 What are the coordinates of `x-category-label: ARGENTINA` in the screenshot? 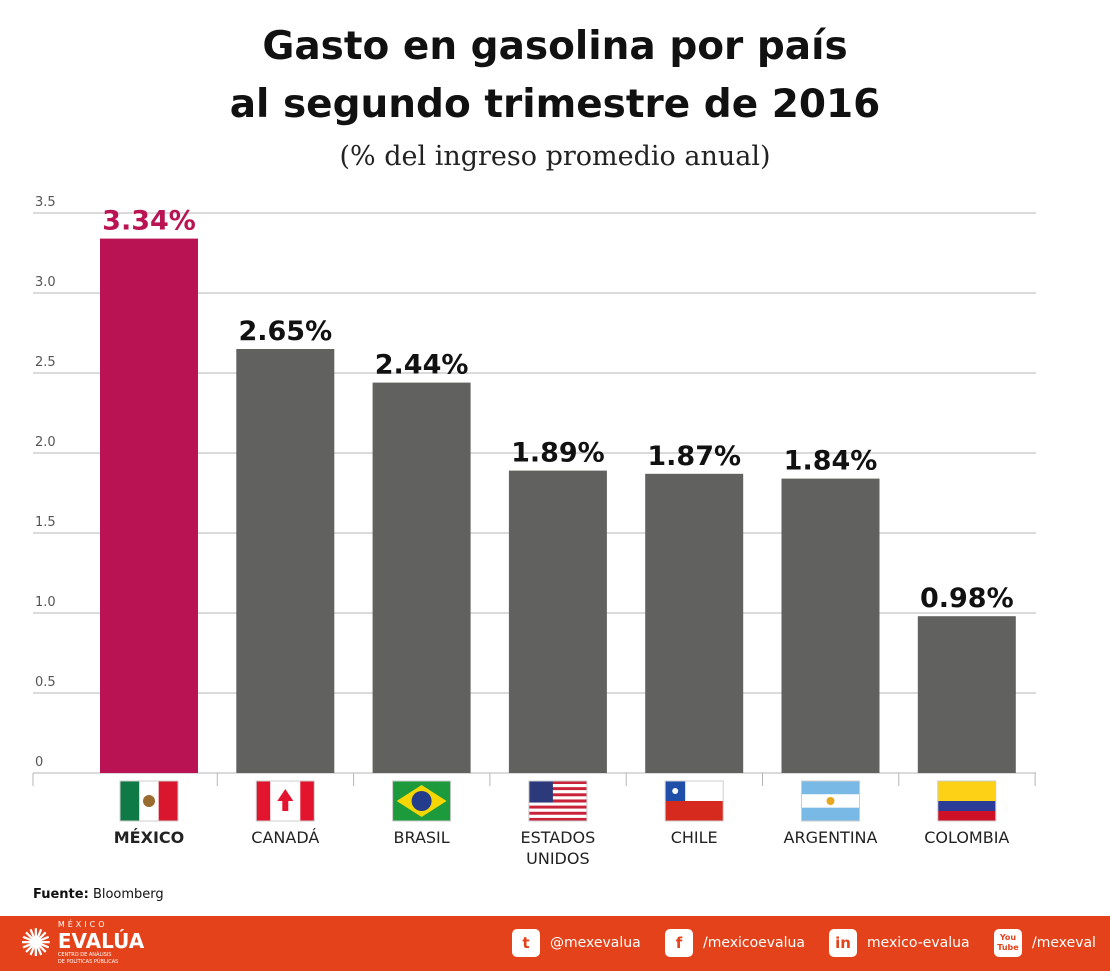 It's located at (831, 837).